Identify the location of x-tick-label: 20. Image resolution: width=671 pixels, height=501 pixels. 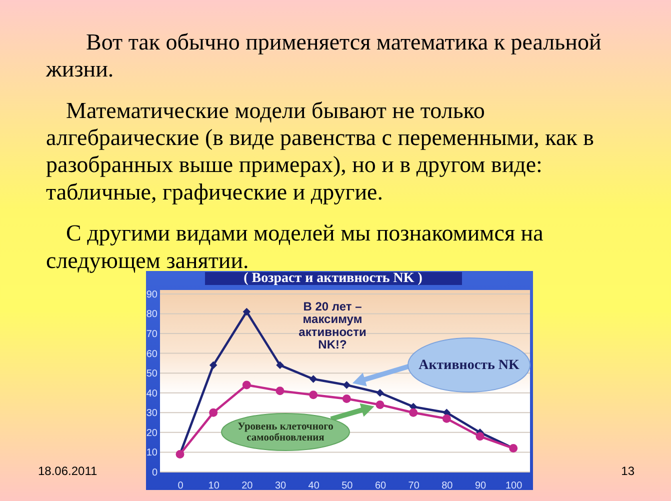
(248, 486).